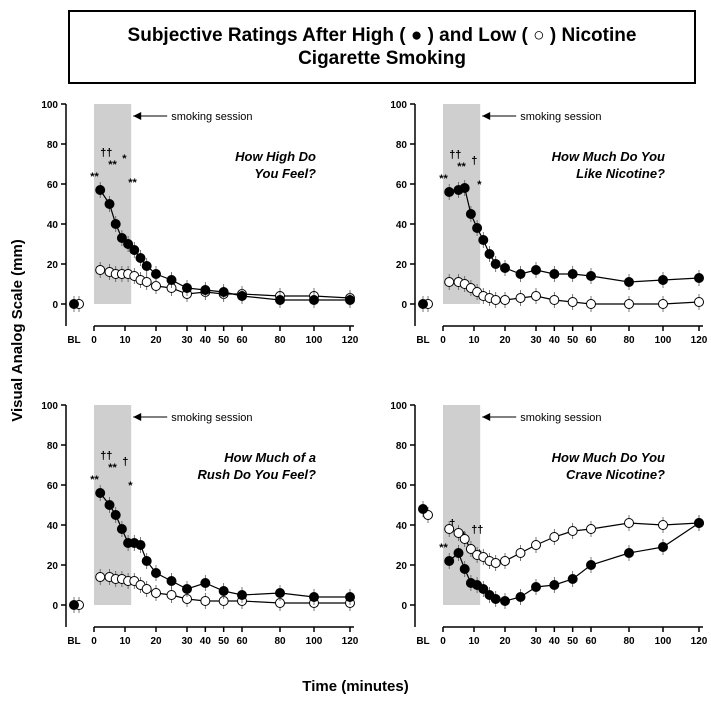 This screenshot has width=711, height=701. What do you see at coordinates (257, 474) in the screenshot?
I see `panel-title-line: Rush Do You Feel?` at bounding box center [257, 474].